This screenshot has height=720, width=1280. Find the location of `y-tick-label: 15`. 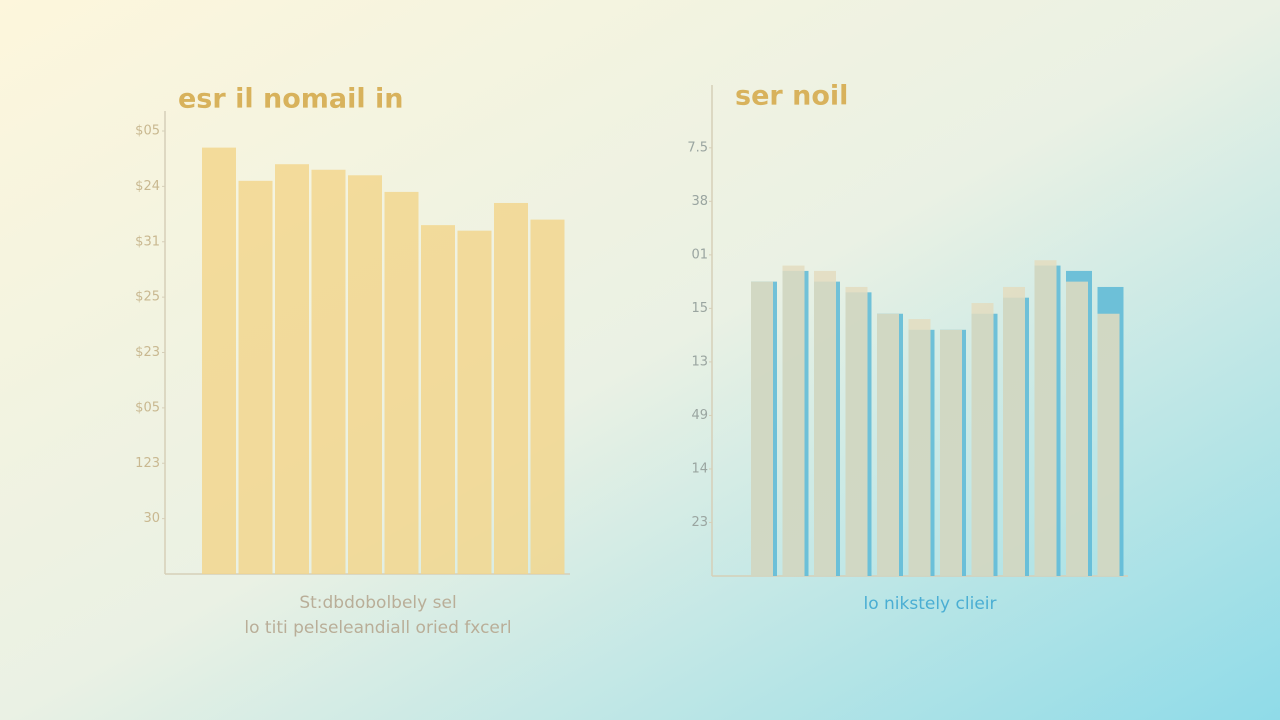

y-tick-label: 15 is located at coordinates (699, 308).